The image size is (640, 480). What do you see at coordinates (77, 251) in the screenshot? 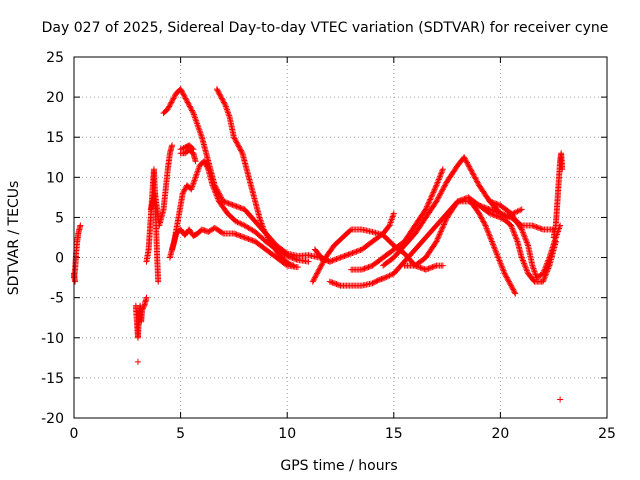
I see `series-arc-a` at bounding box center [77, 251].